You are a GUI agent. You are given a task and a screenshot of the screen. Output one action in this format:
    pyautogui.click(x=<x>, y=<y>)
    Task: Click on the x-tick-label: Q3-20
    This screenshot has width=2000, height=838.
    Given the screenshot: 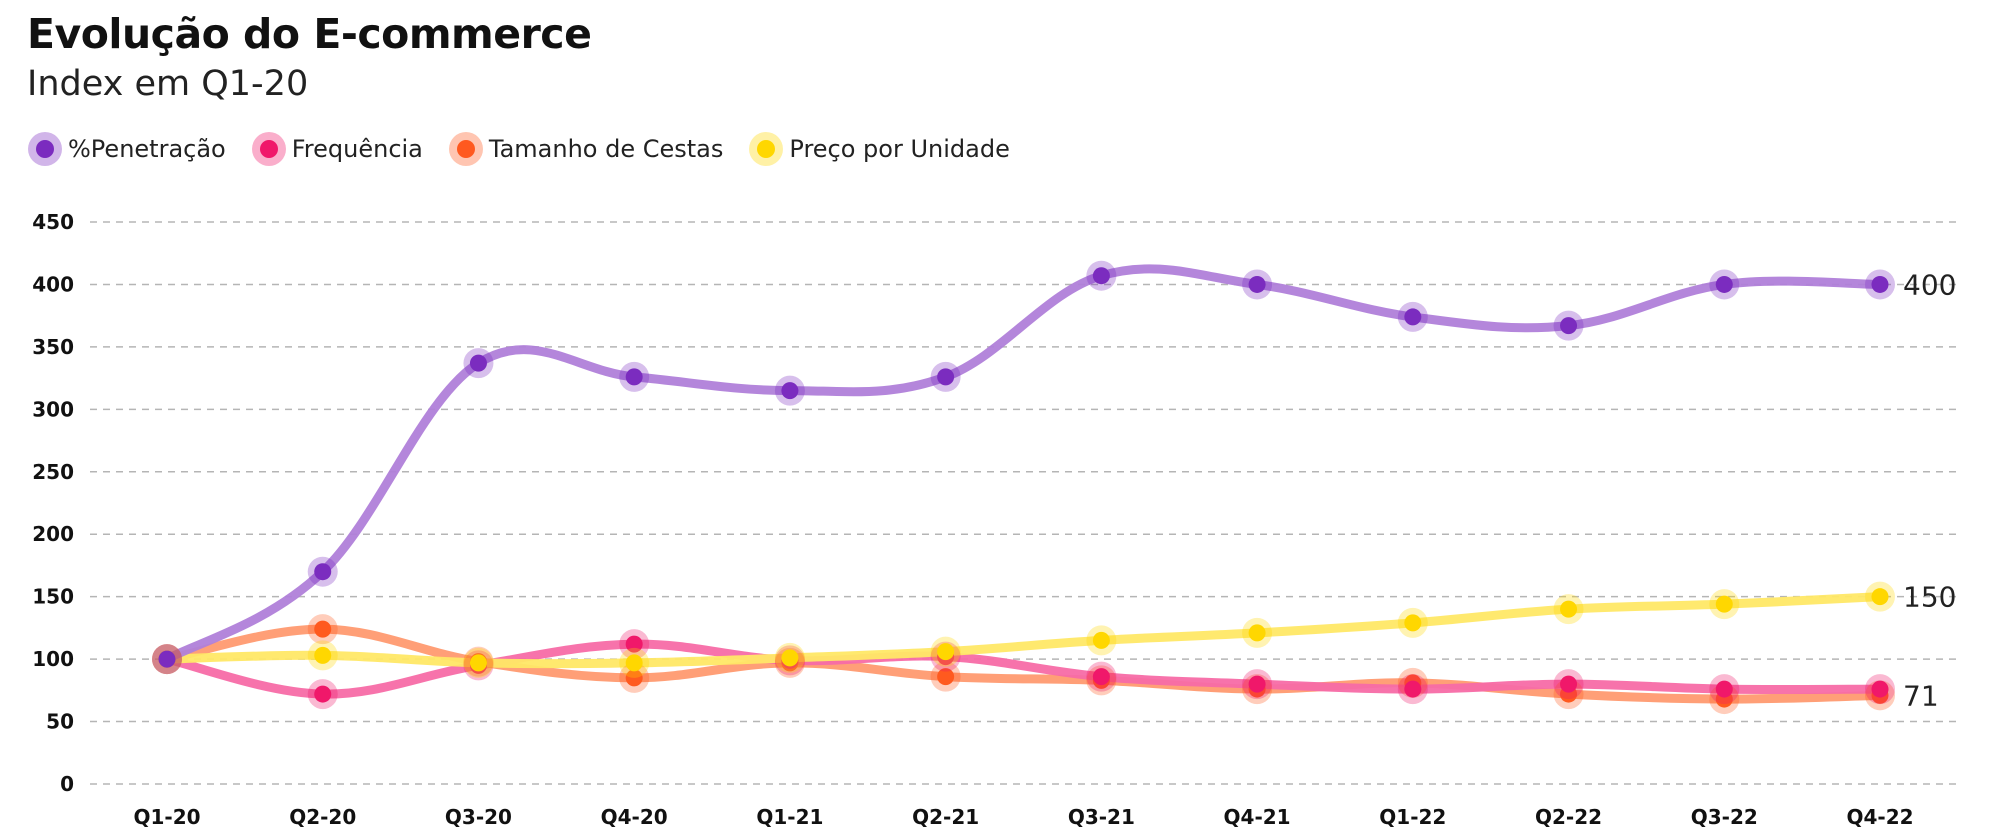 What is the action you would take?
    pyautogui.click(x=478, y=817)
    